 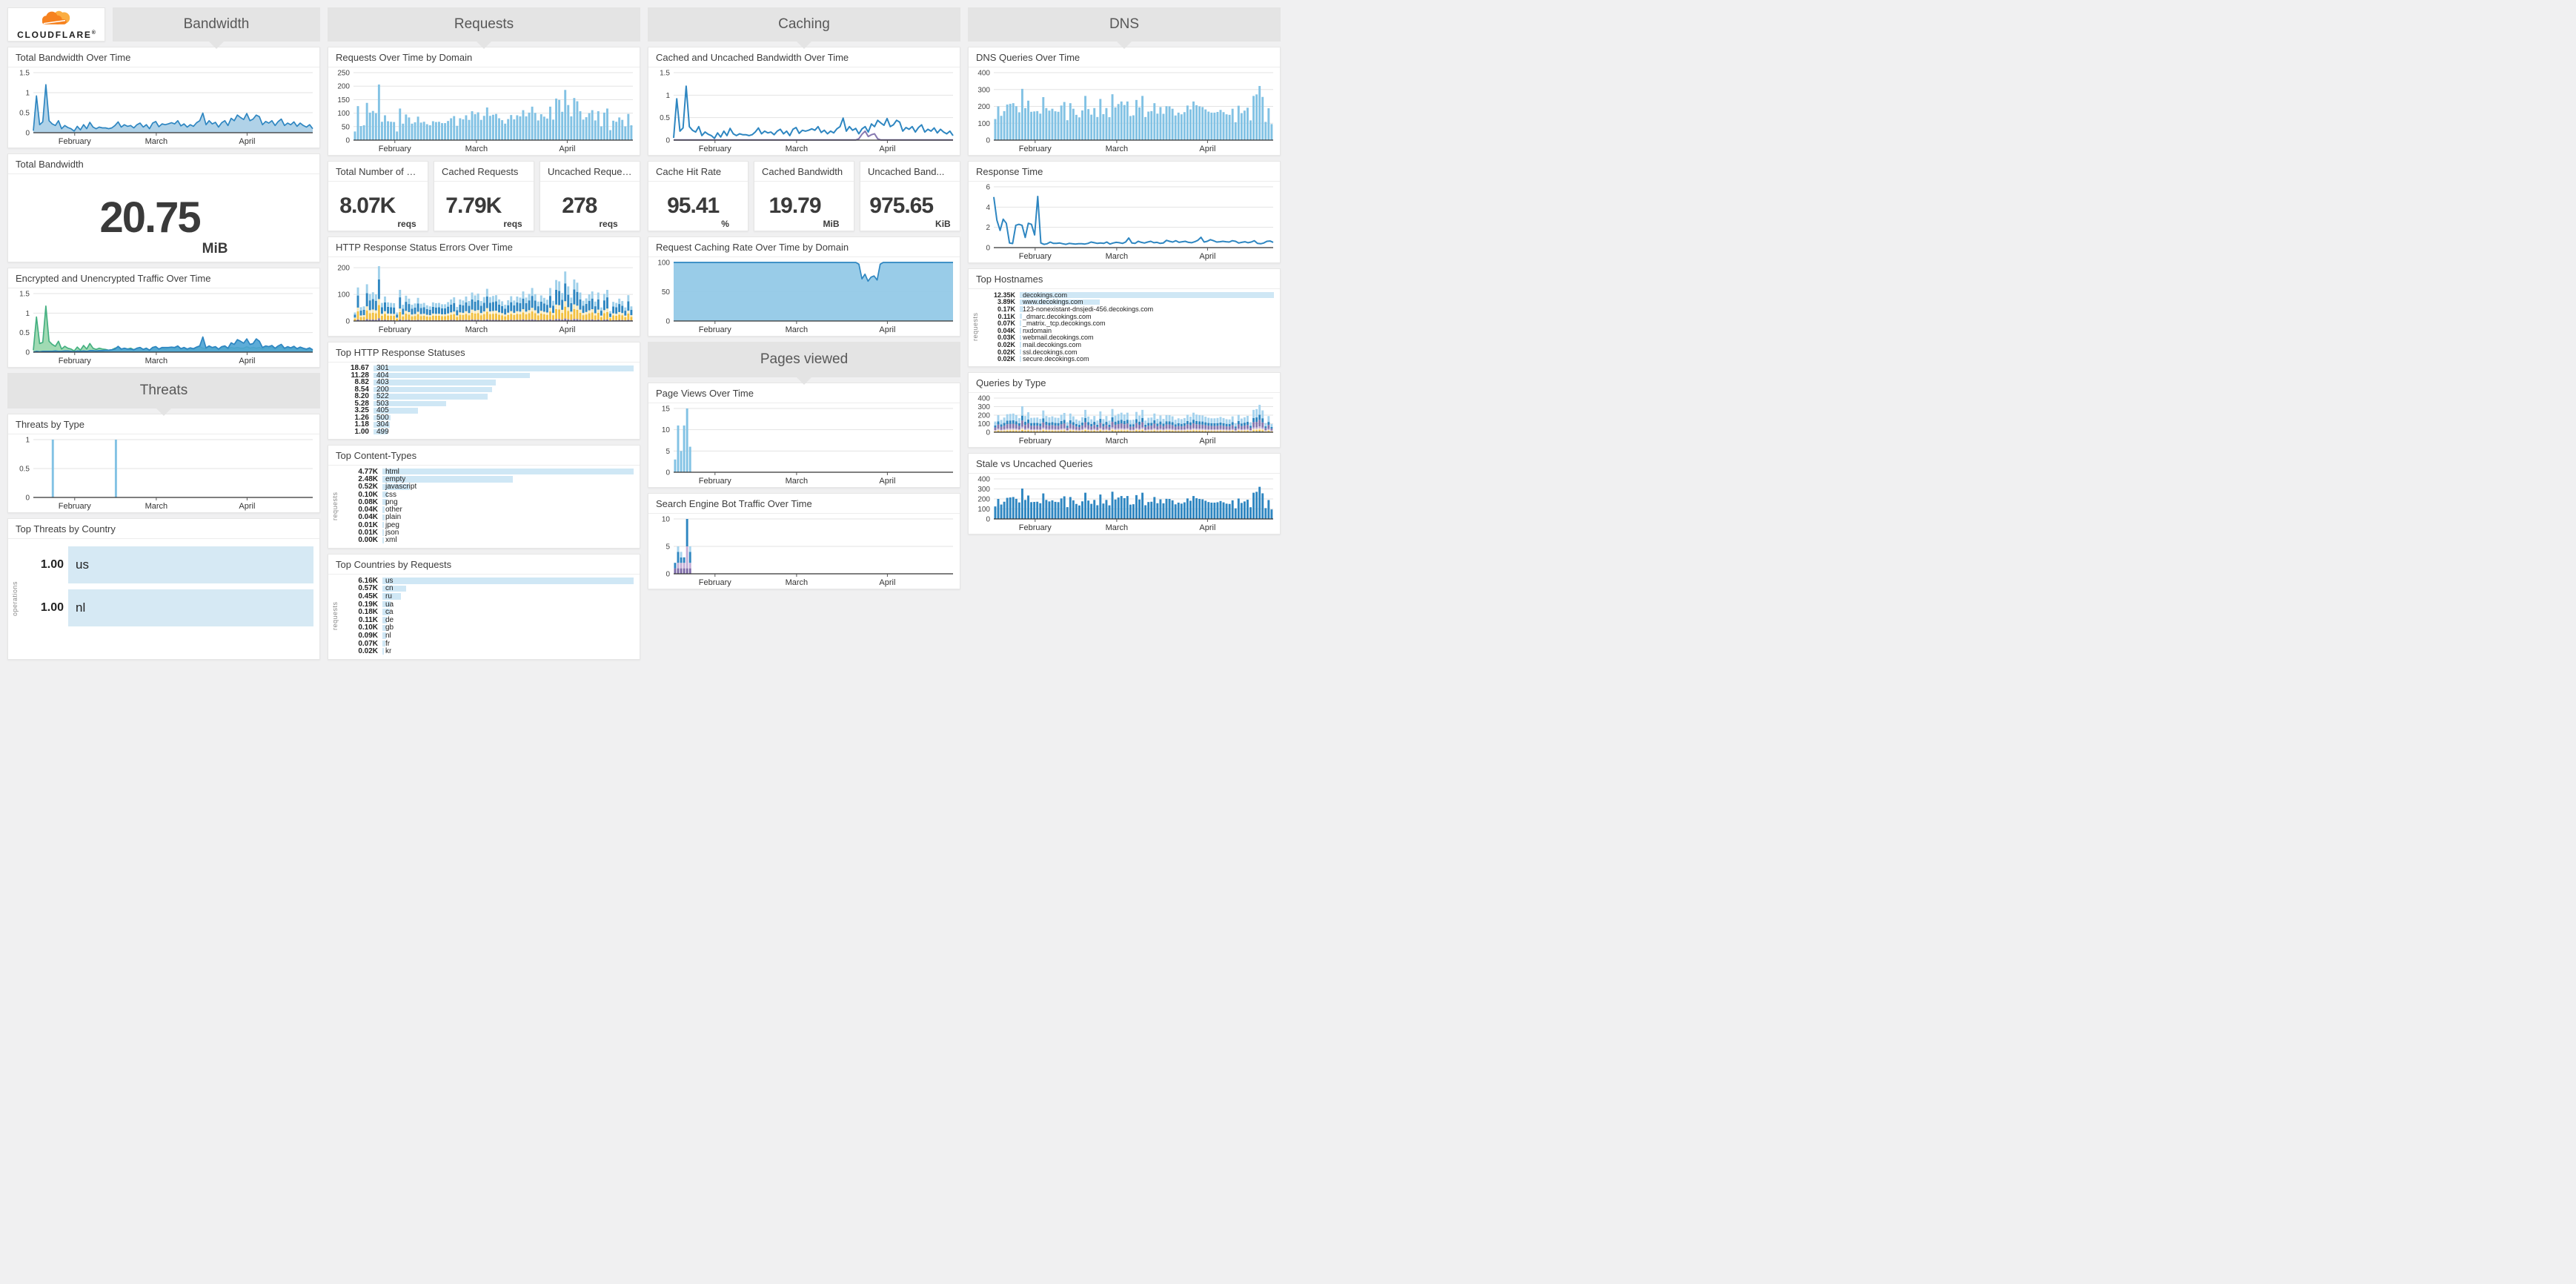 I want to click on row-value: 0.07K, so click(x=368, y=643).